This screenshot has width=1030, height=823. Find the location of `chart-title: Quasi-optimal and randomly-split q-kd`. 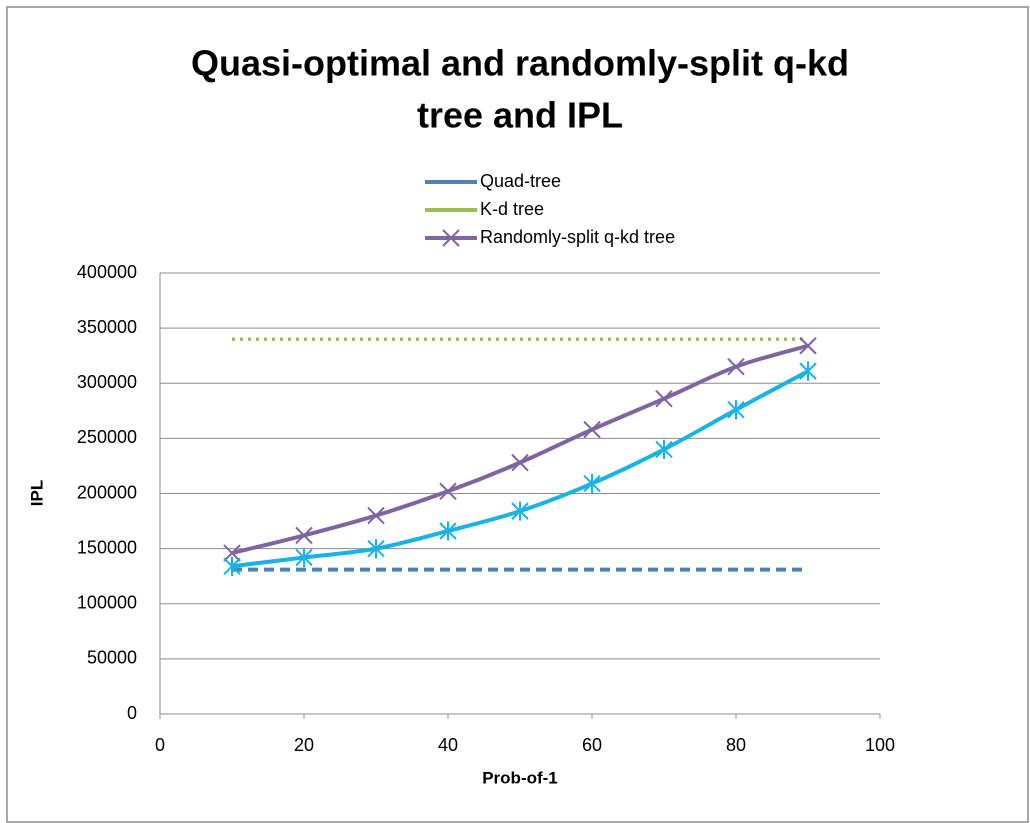

chart-title: Quasi-optimal and randomly-split q-kd is located at coordinates (520, 63).